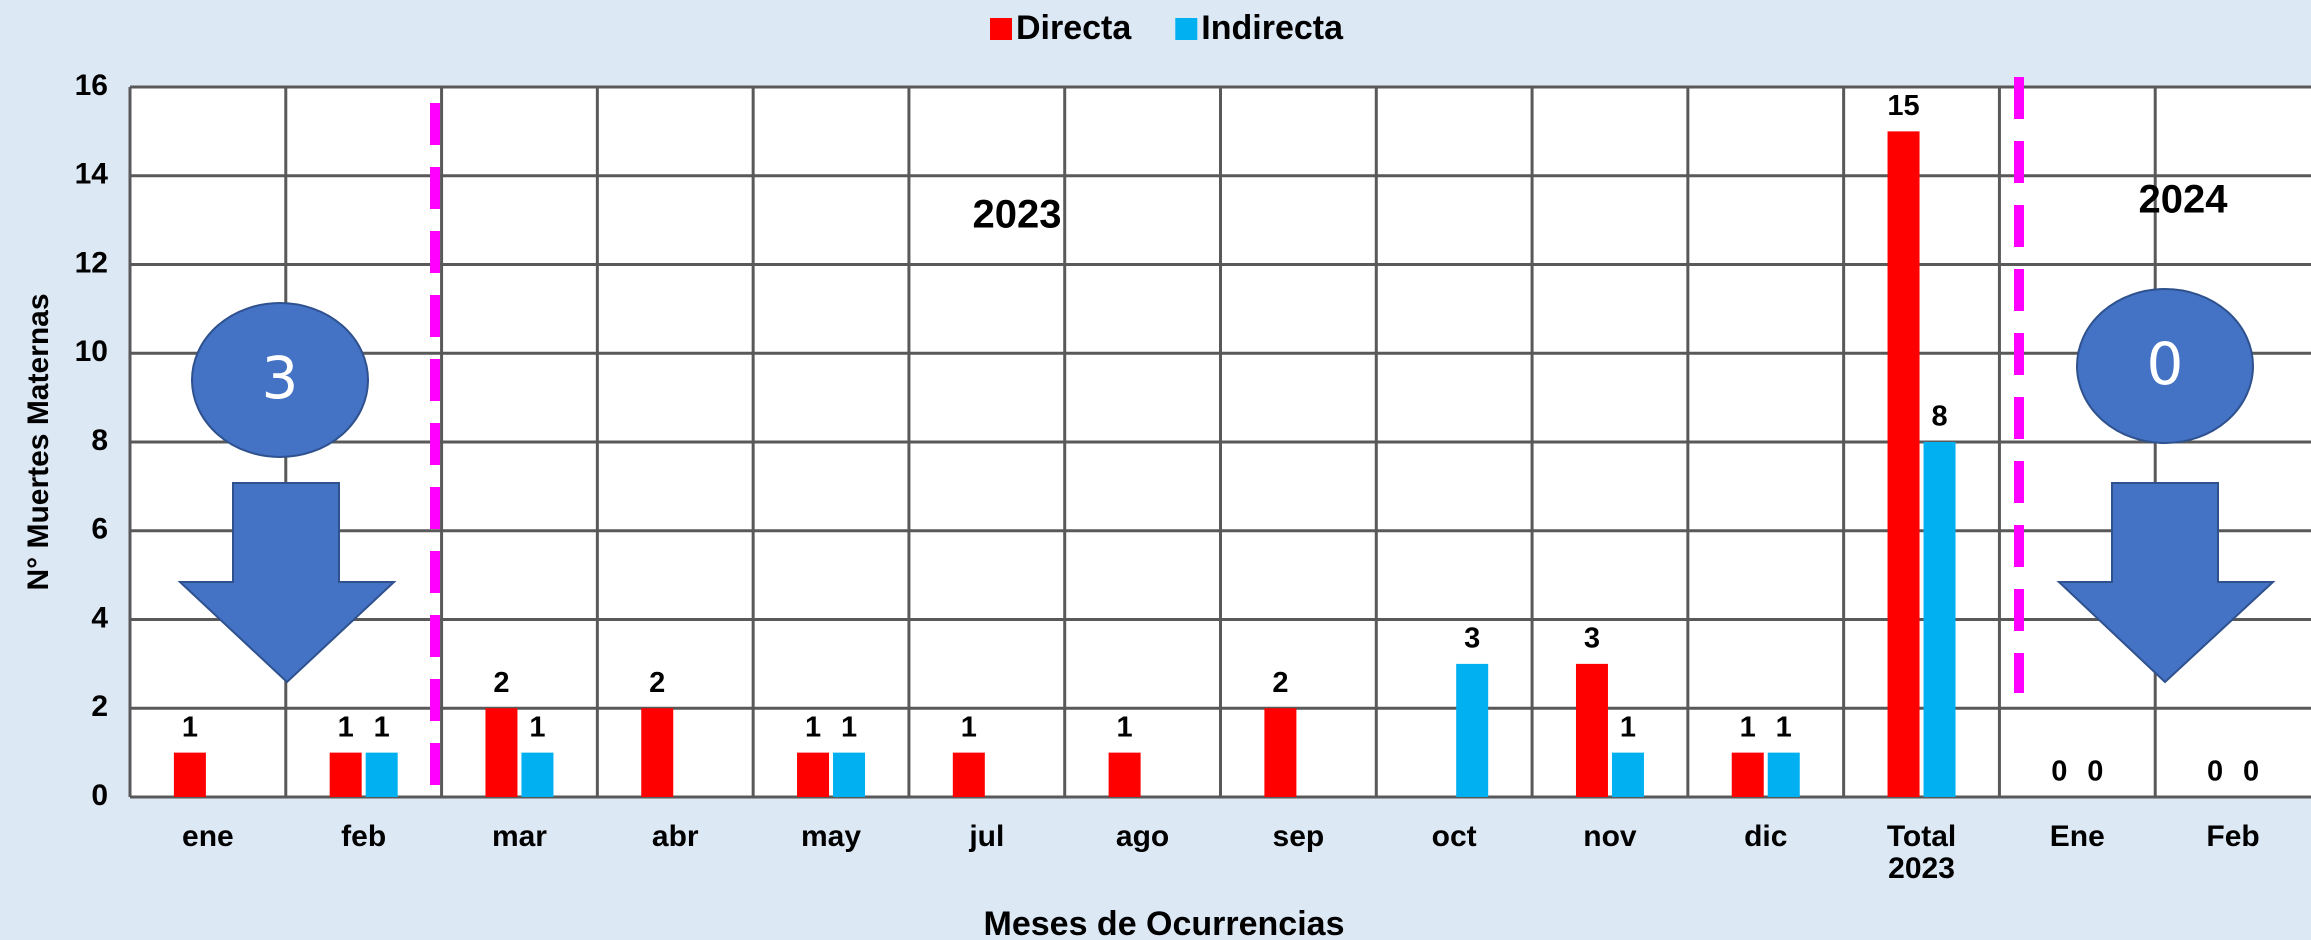 This screenshot has width=2311, height=940. I want to click on x-tick-label: Ene, so click(2077, 836).